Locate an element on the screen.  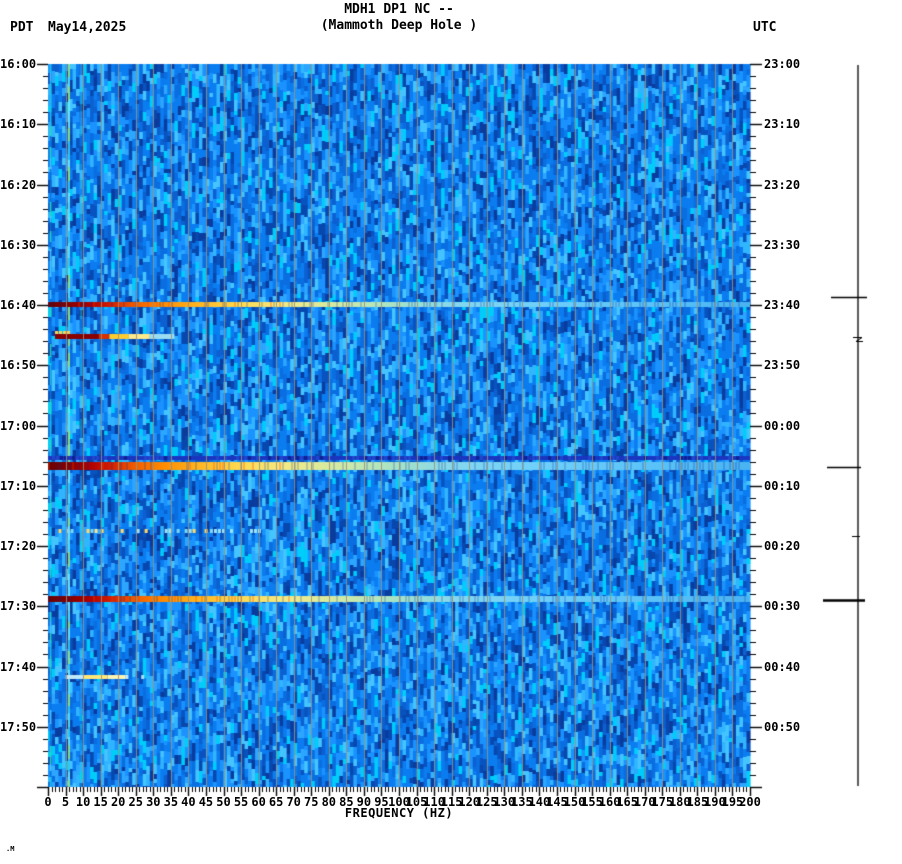
right-time-label: 00:50 is located at coordinates (782, 726).